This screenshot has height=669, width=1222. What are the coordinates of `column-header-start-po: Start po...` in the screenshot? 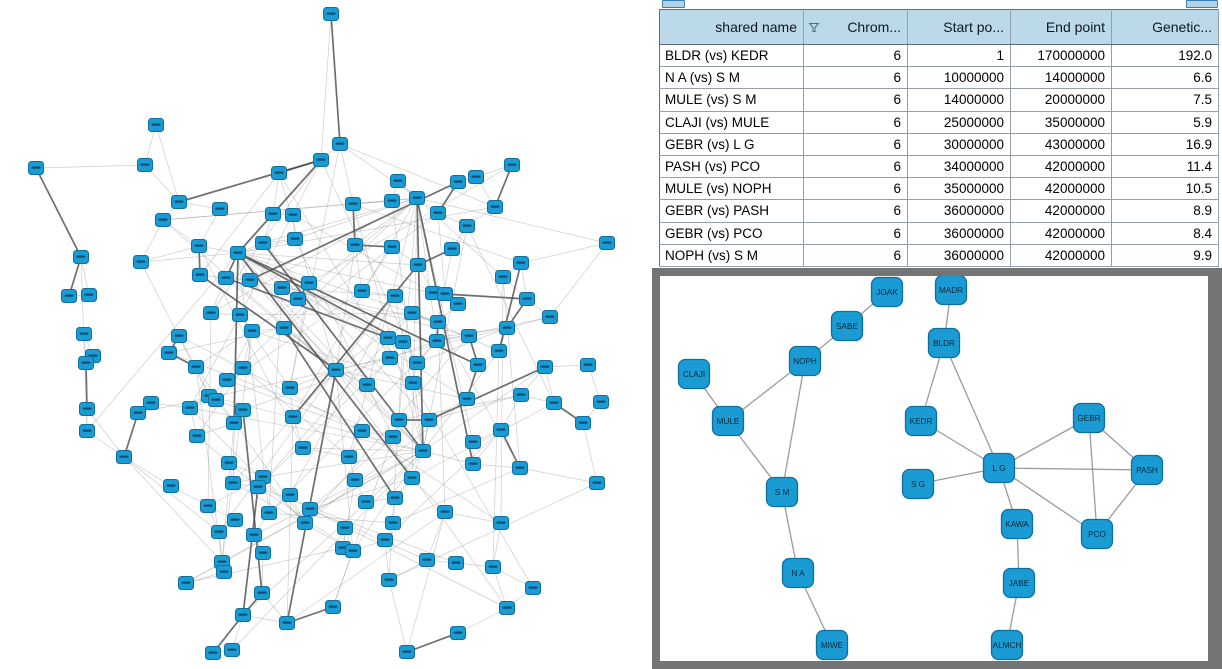 It's located at (959, 27).